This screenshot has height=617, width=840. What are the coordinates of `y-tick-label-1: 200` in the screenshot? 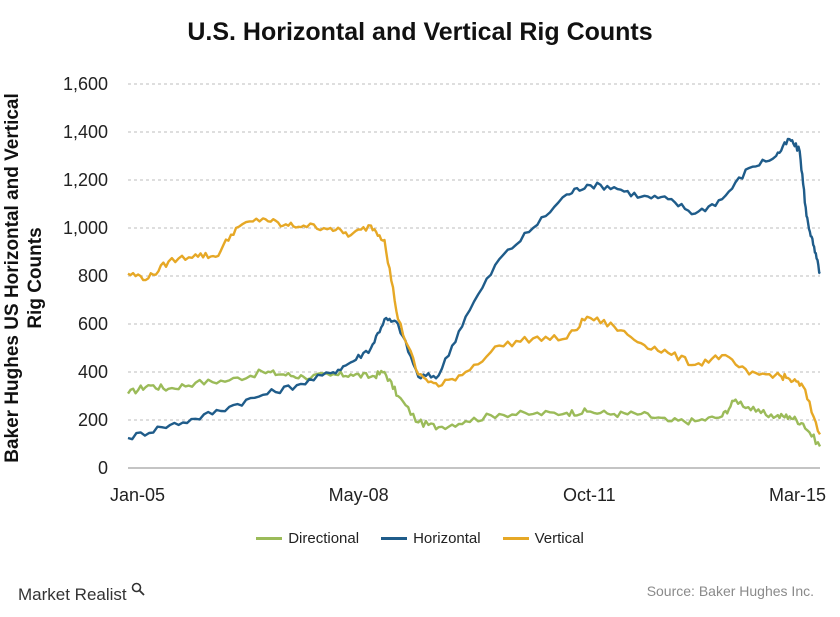 It's located at (93, 420).